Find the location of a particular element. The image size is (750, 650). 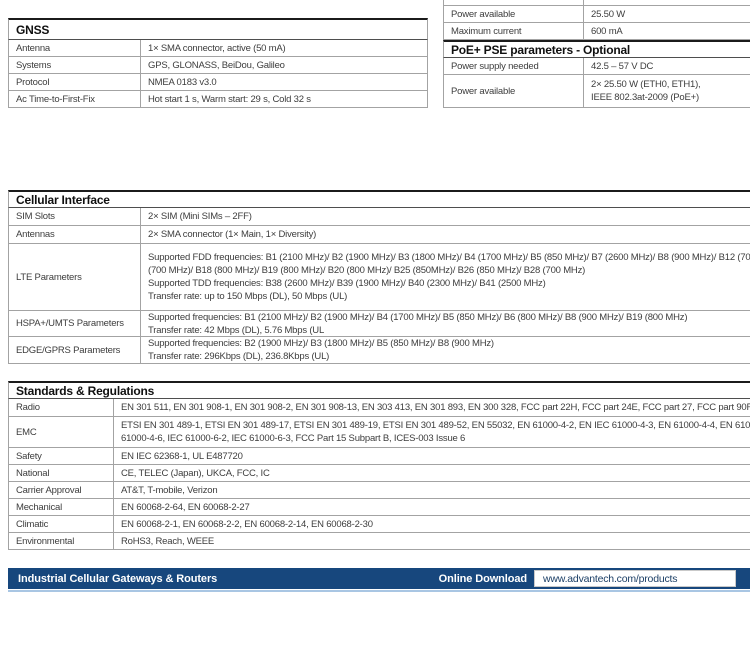

online-download-label: Online Download is located at coordinates (482, 578).